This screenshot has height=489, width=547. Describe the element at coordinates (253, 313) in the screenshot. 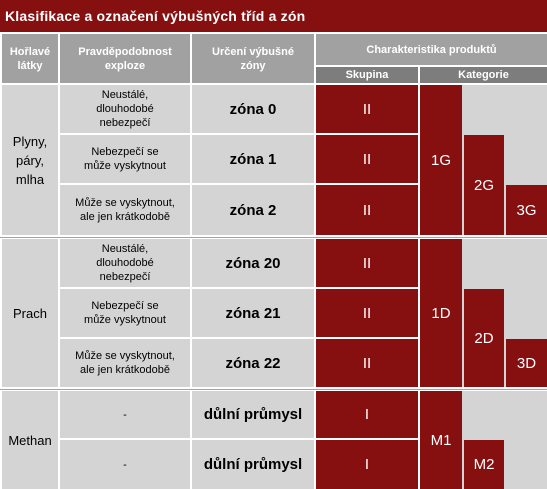

I see `zone-row: zóna 21` at that location.